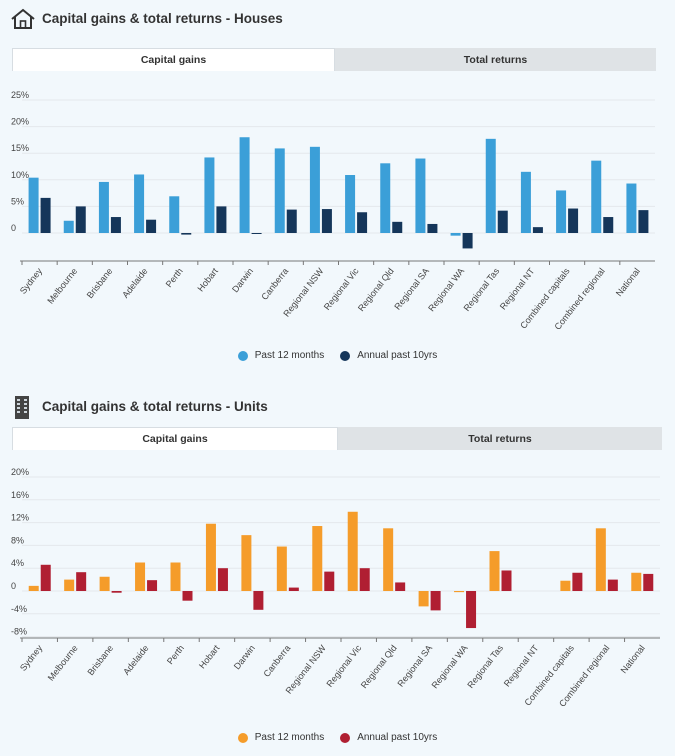 Image resolution: width=675 pixels, height=756 pixels. Describe the element at coordinates (633, 659) in the screenshot. I see `x-tick-label: National` at that location.